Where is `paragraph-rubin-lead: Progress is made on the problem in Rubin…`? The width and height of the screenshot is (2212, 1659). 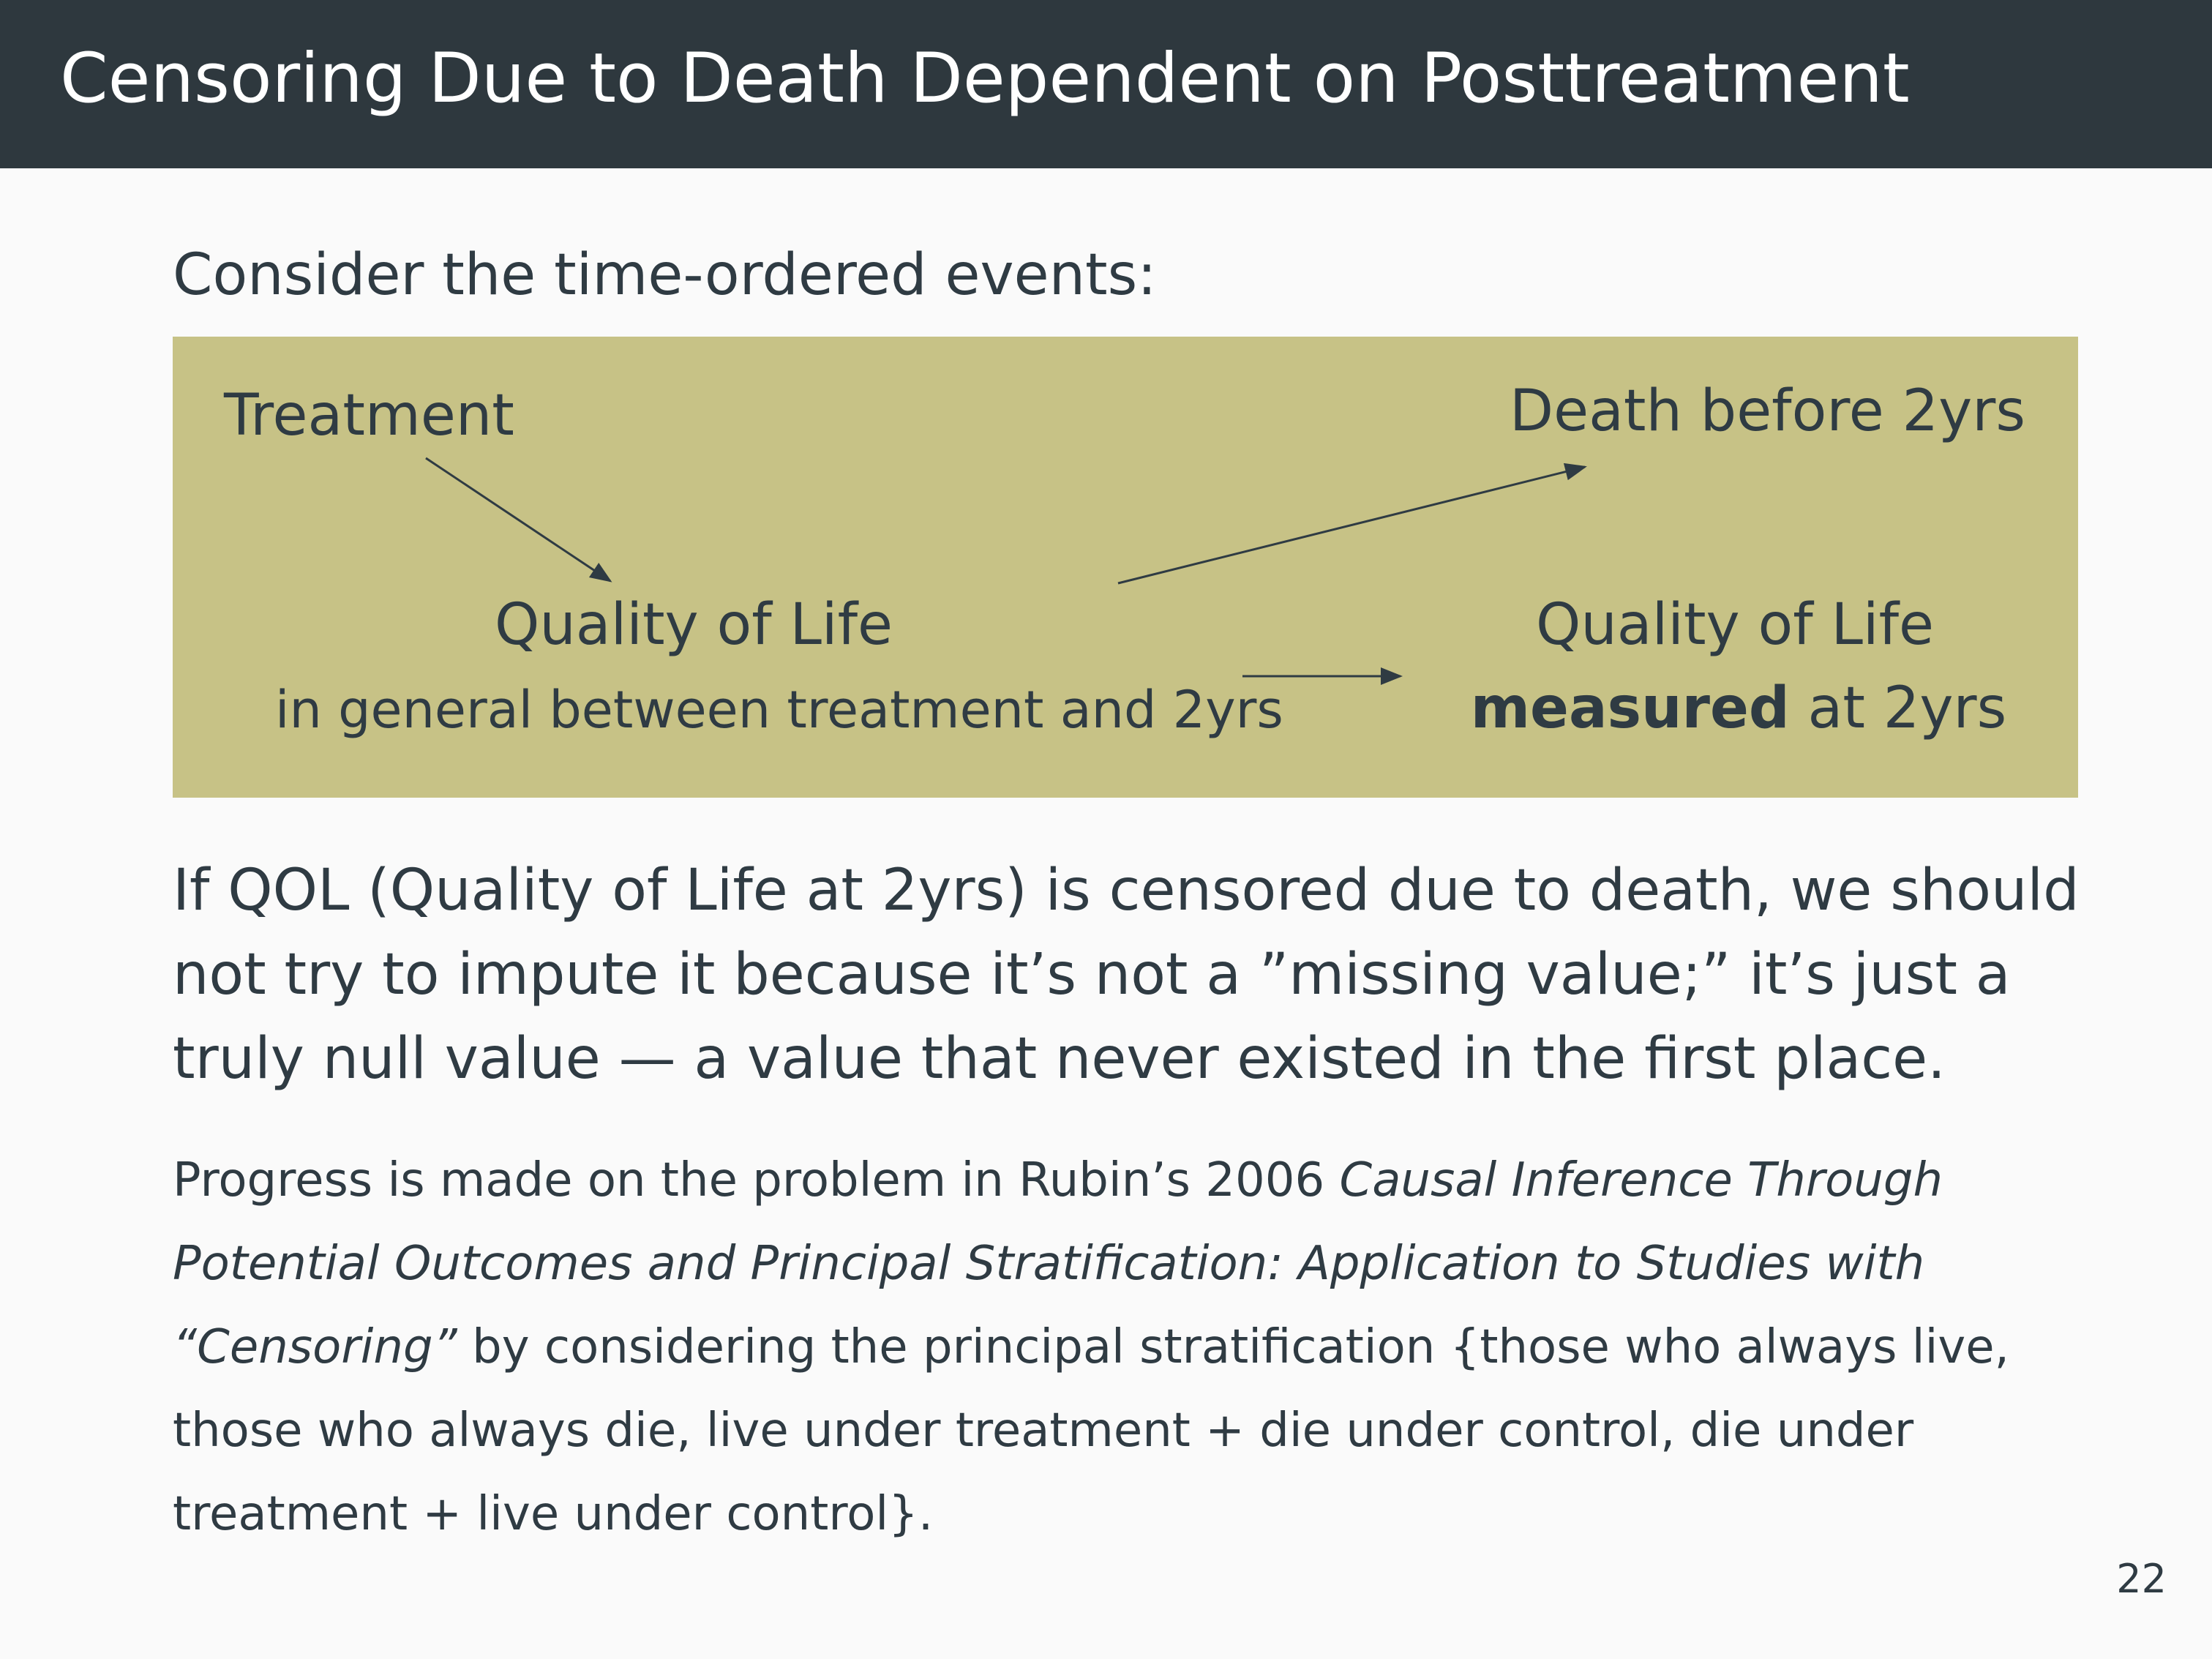
paragraph-rubin-lead: Progress is made on the problem in Rubin… is located at coordinates (756, 1180).